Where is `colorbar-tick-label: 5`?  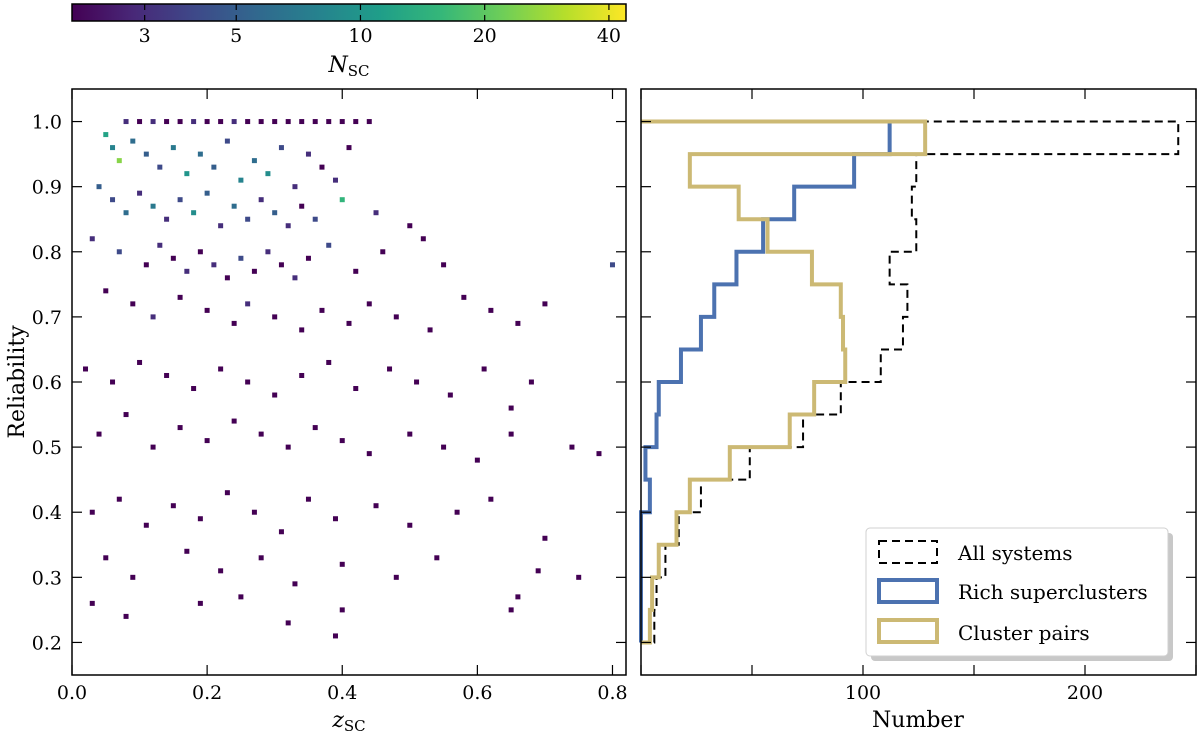 colorbar-tick-label: 5 is located at coordinates (236, 36).